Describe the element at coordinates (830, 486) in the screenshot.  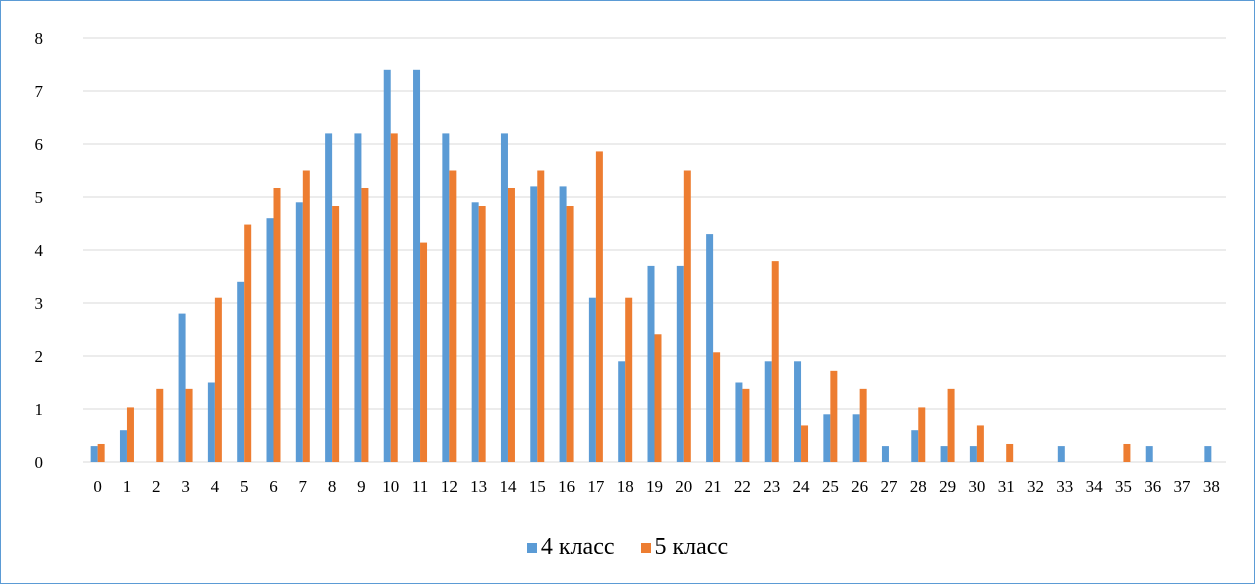
I see `x-tick-label: 25` at that location.